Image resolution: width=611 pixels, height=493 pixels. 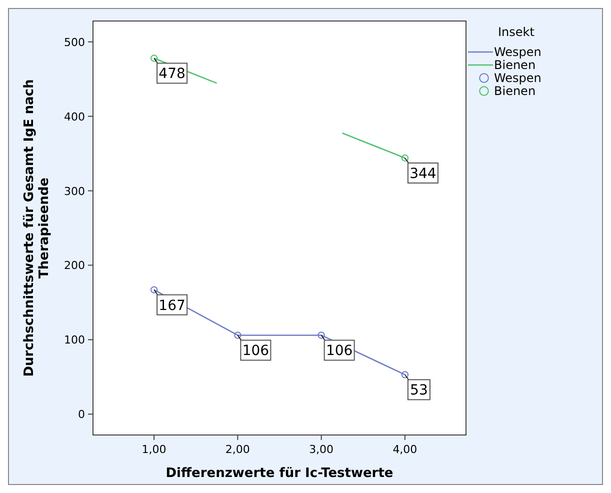 What do you see at coordinates (518, 52) in the screenshot?
I see `text: Wespen` at bounding box center [518, 52].